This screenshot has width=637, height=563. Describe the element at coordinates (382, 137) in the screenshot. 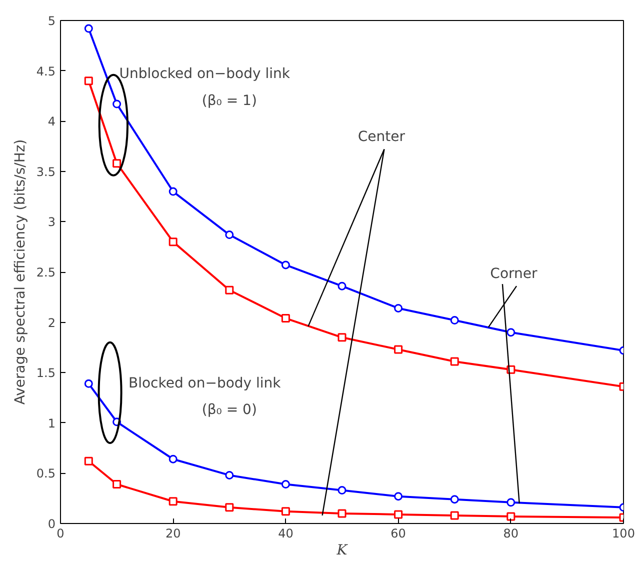

I see `annotation: Center` at that location.